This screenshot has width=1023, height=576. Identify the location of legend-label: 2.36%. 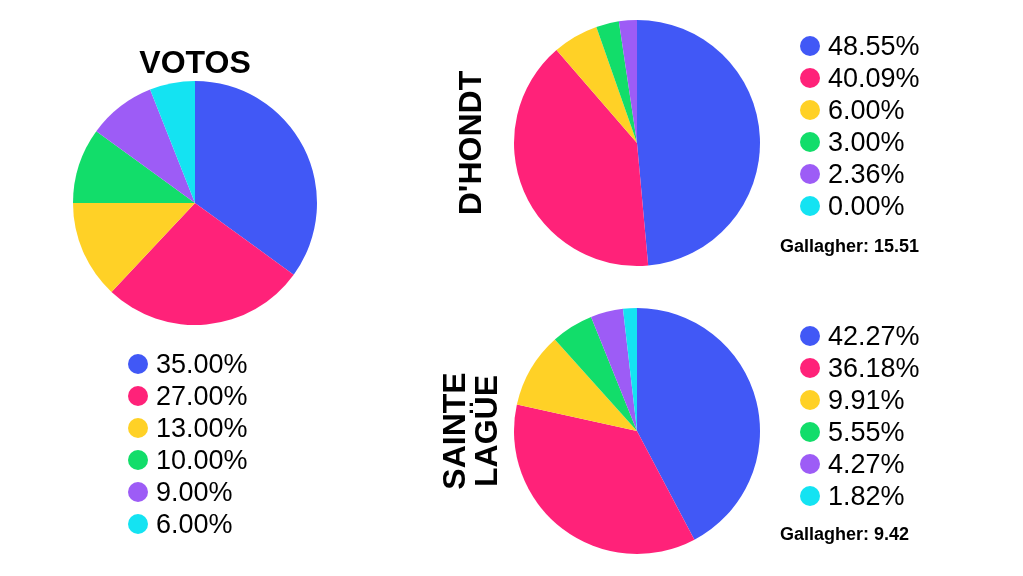
(866, 174).